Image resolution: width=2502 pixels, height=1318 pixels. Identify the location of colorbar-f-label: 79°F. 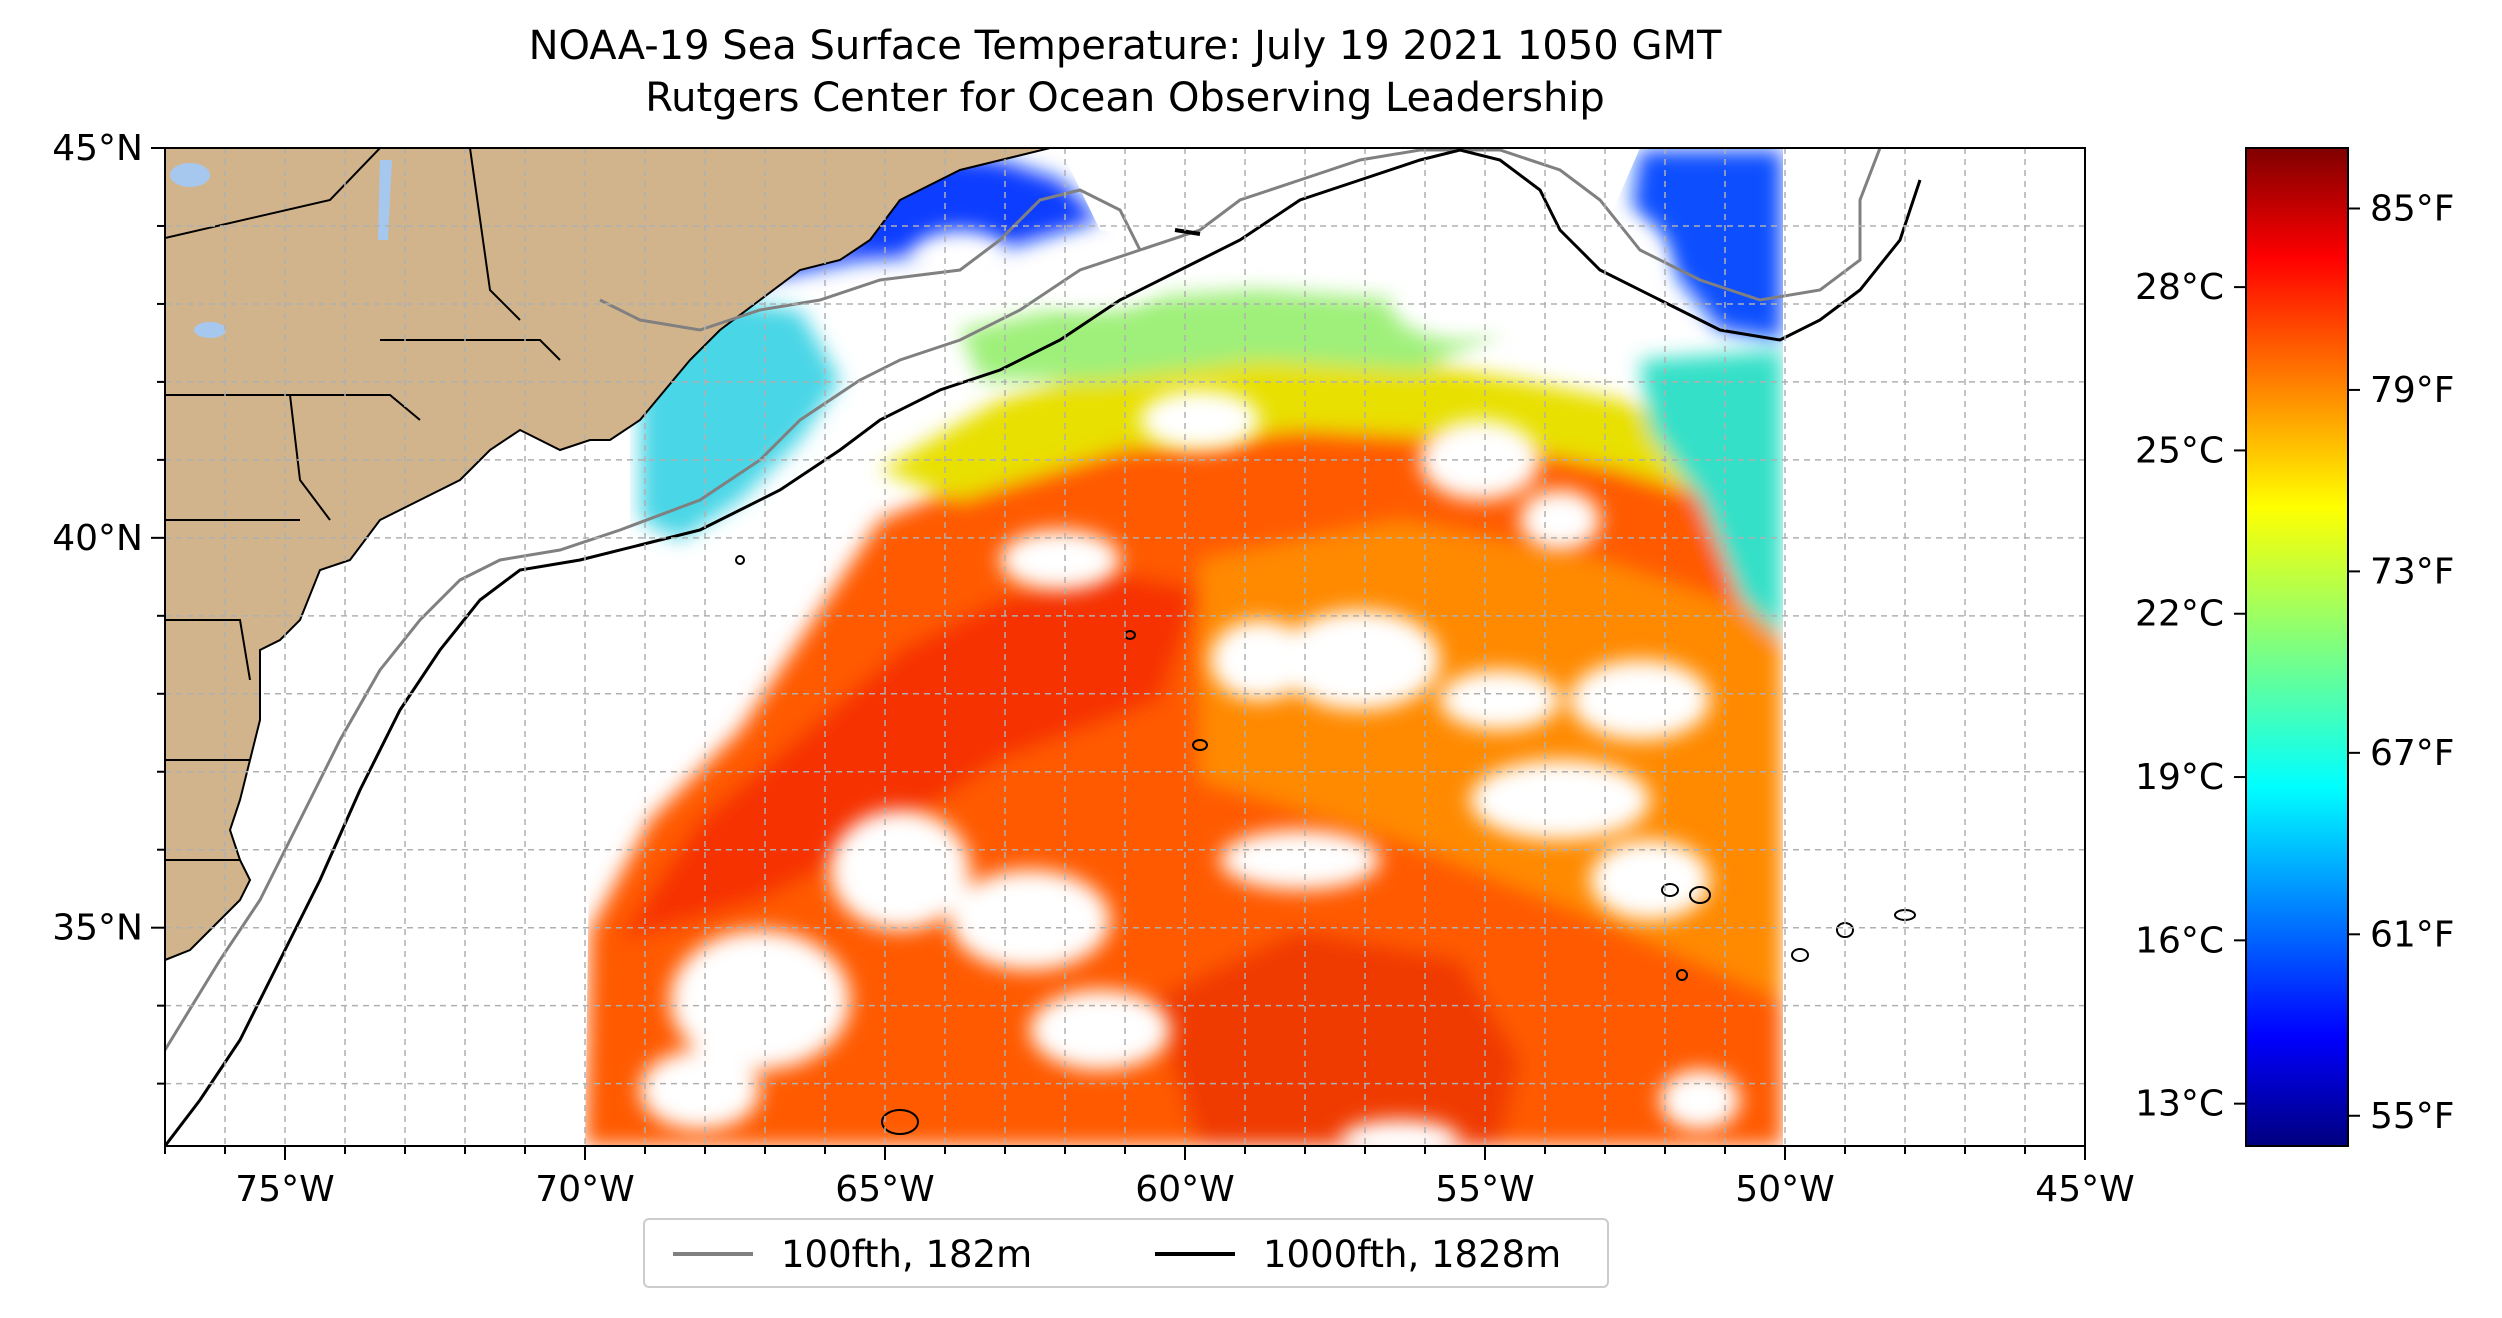
(2412, 390).